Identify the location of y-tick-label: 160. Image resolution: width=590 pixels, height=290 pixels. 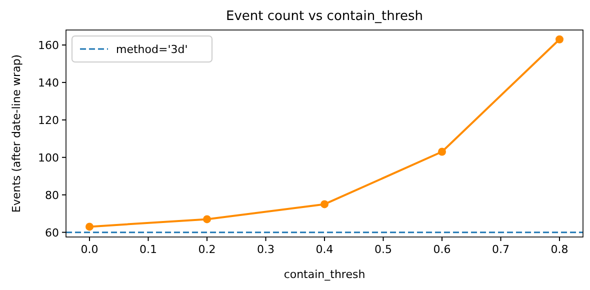
(48, 45).